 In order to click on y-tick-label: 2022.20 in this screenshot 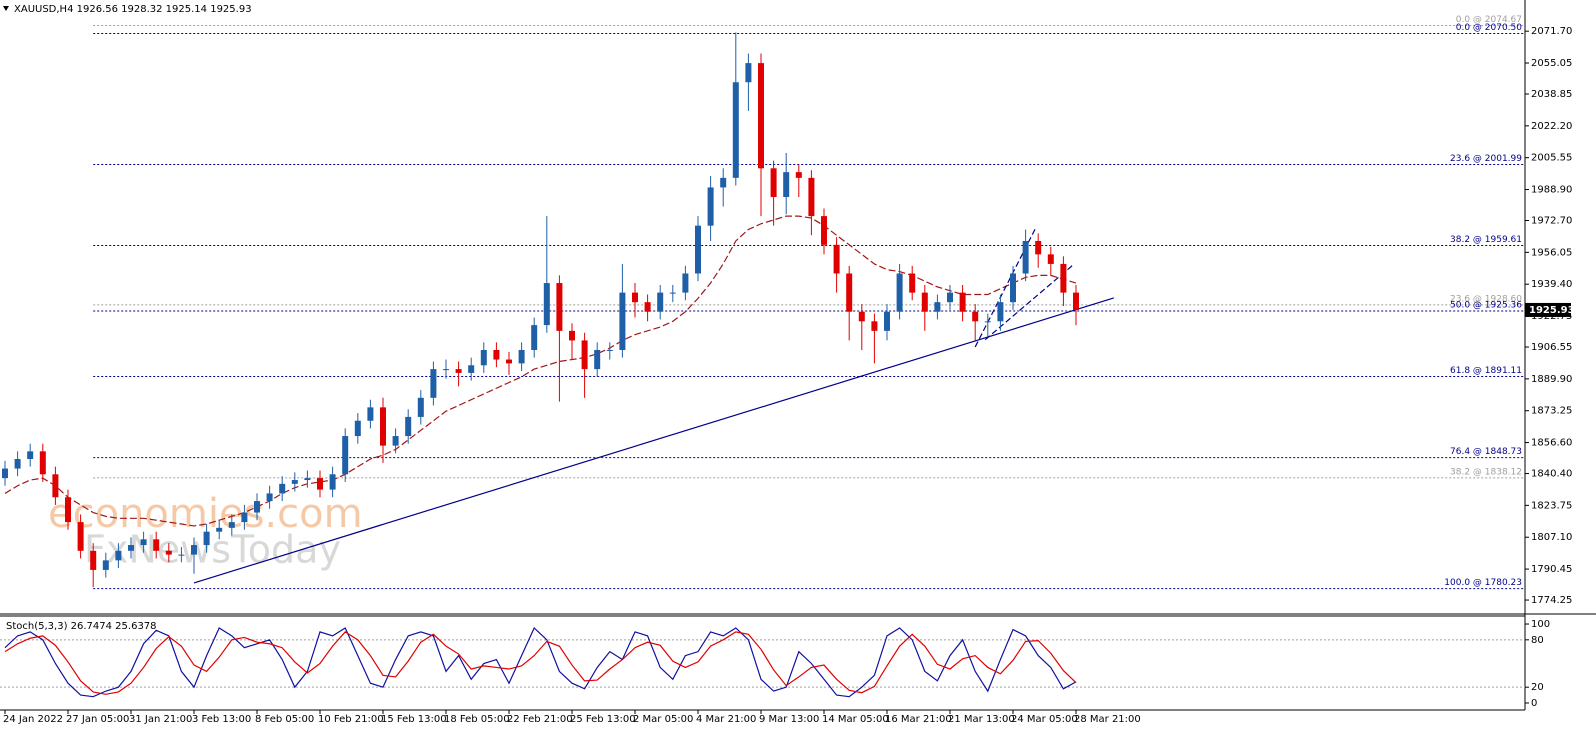, I will do `click(1551, 126)`.